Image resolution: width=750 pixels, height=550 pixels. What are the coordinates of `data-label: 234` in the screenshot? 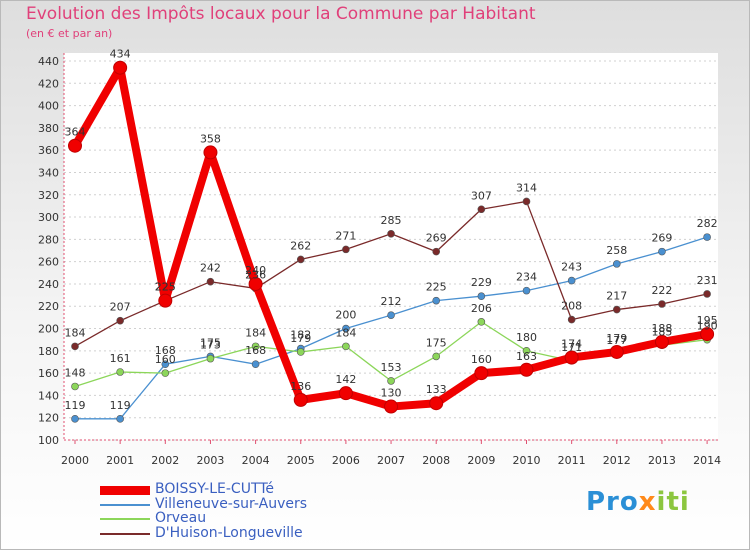 It's located at (526, 277).